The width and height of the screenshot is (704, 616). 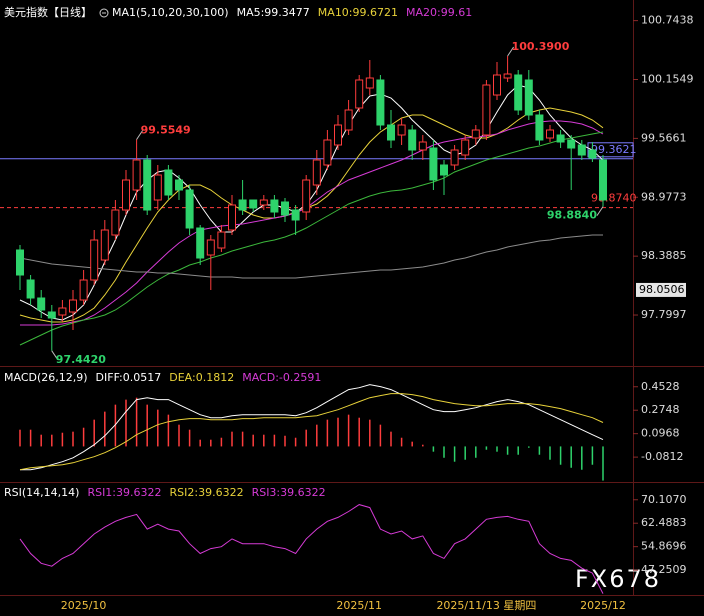 What do you see at coordinates (46, 377) in the screenshot?
I see `legend-entry: MACD(26,12,9)` at bounding box center [46, 377].